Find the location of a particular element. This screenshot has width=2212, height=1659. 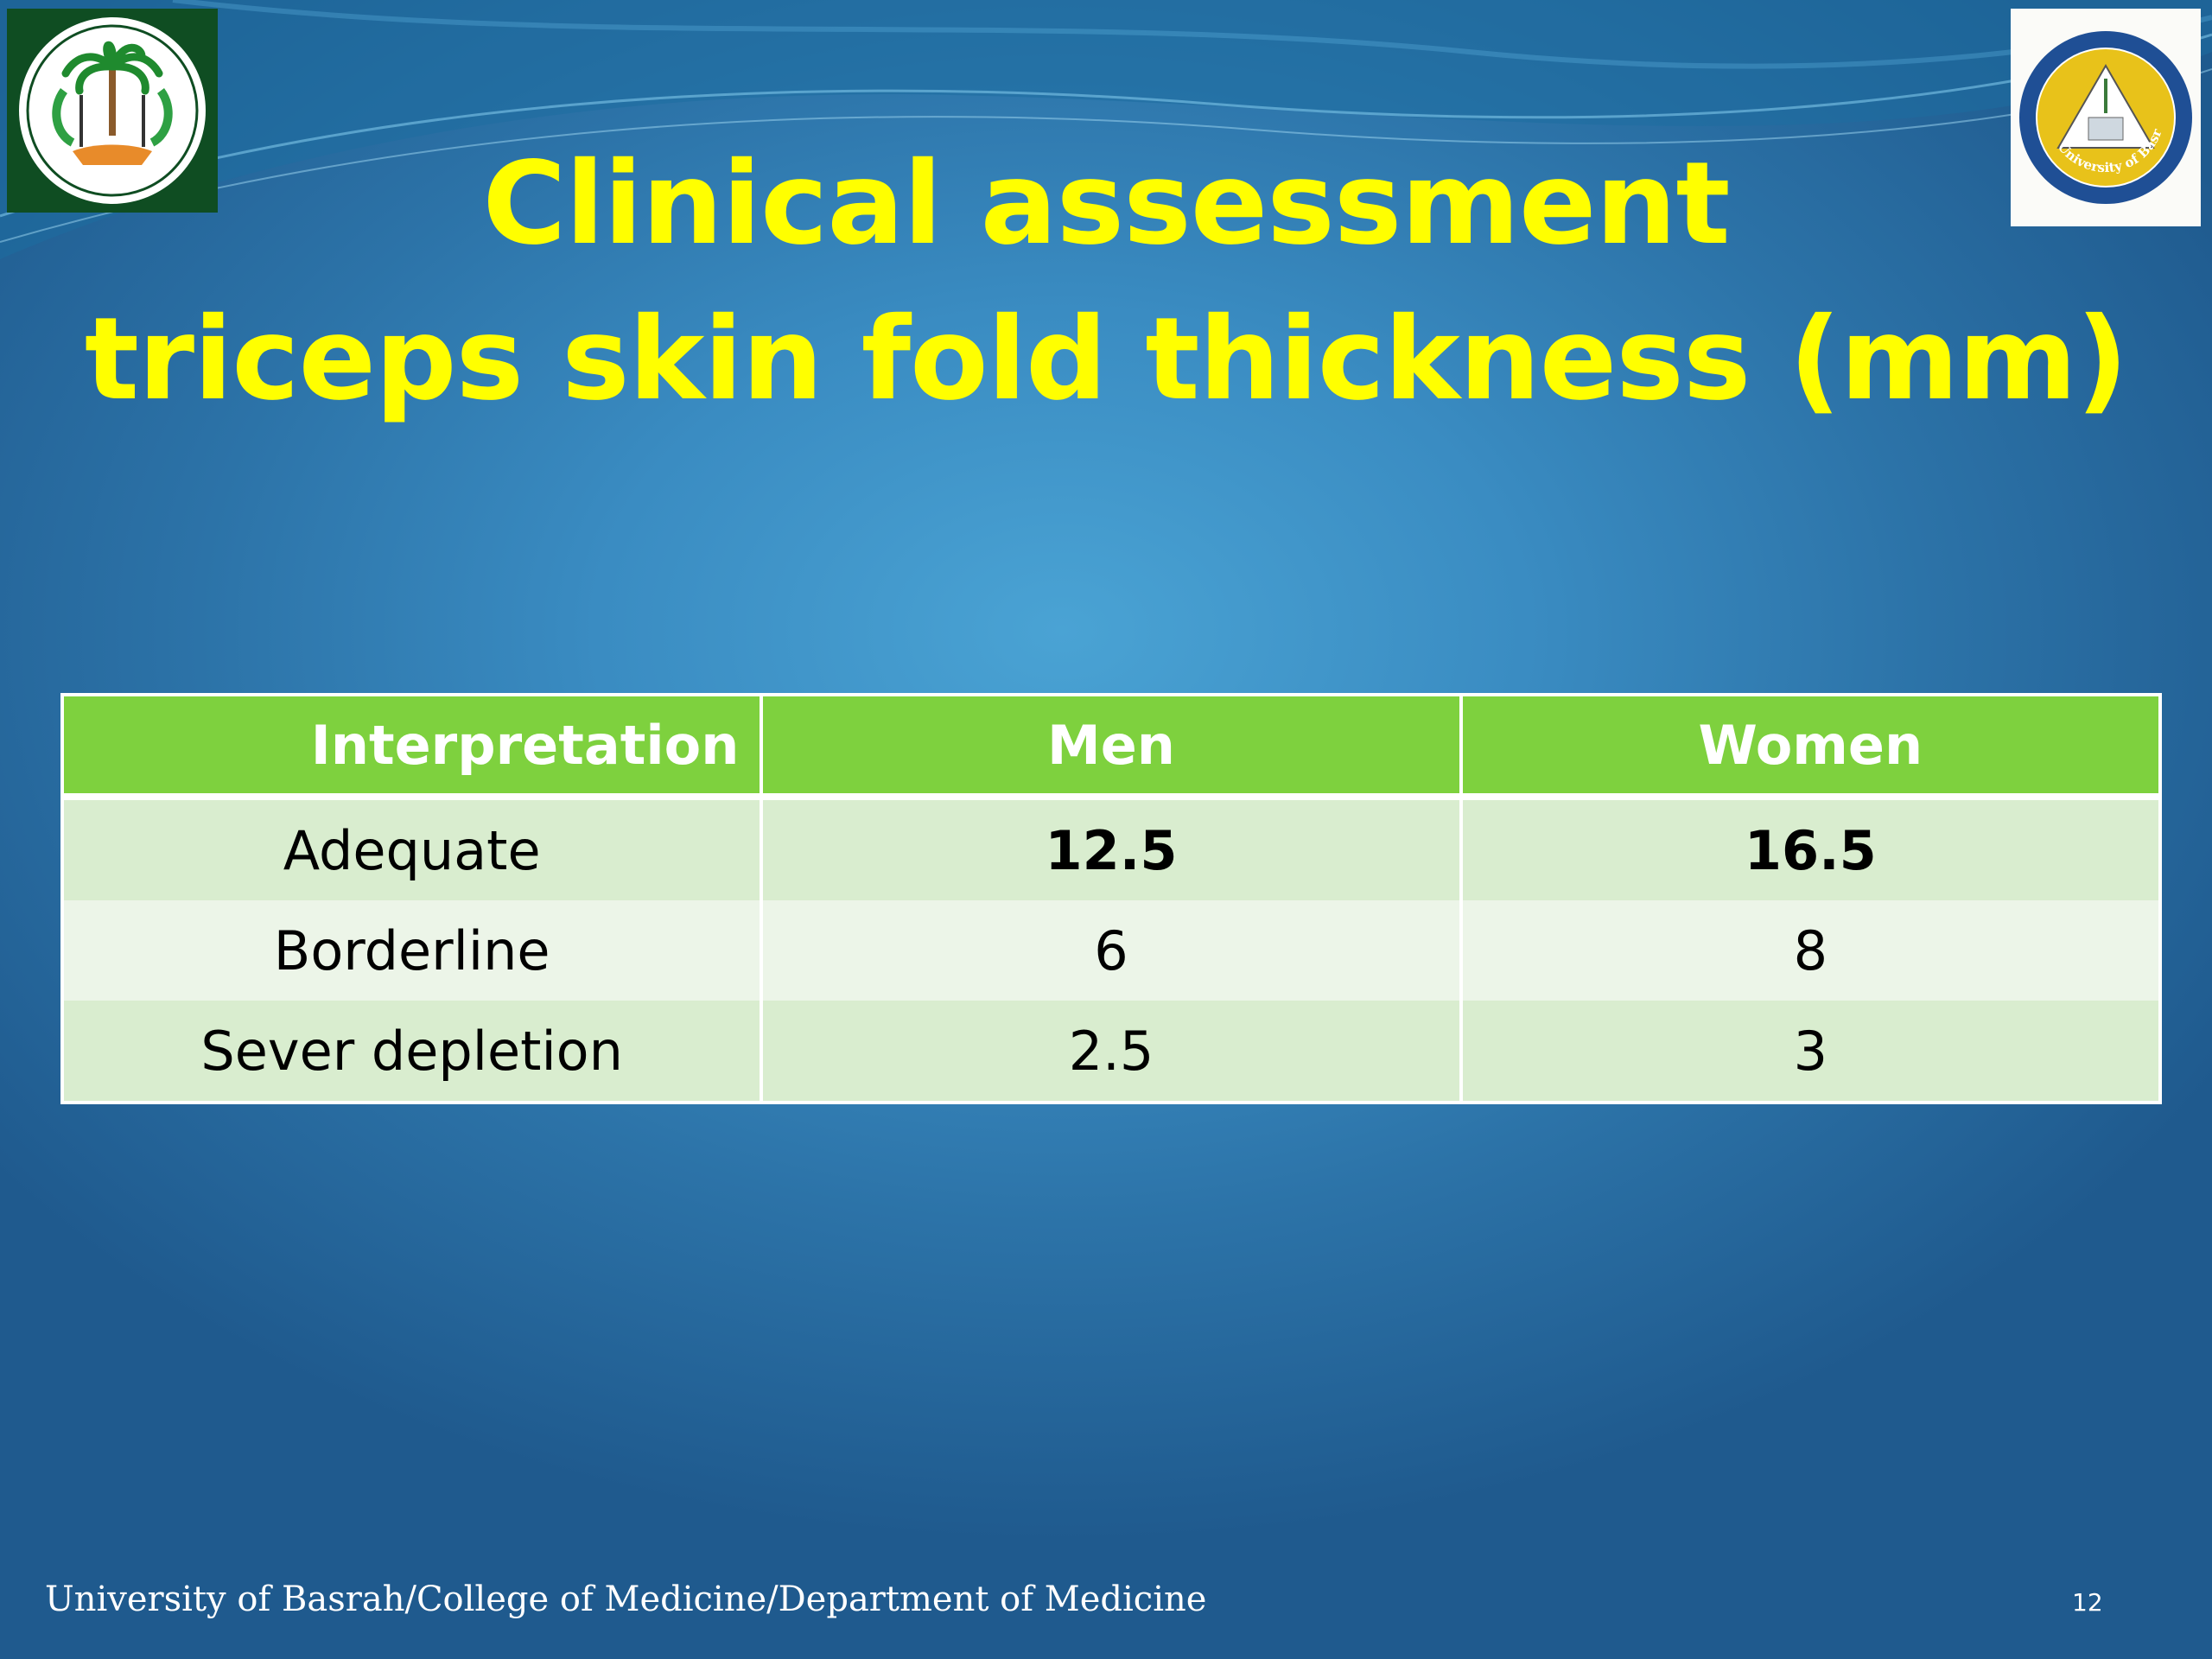

table-row: Sever depletion 2.5 3 is located at coordinates (1111, 1052).